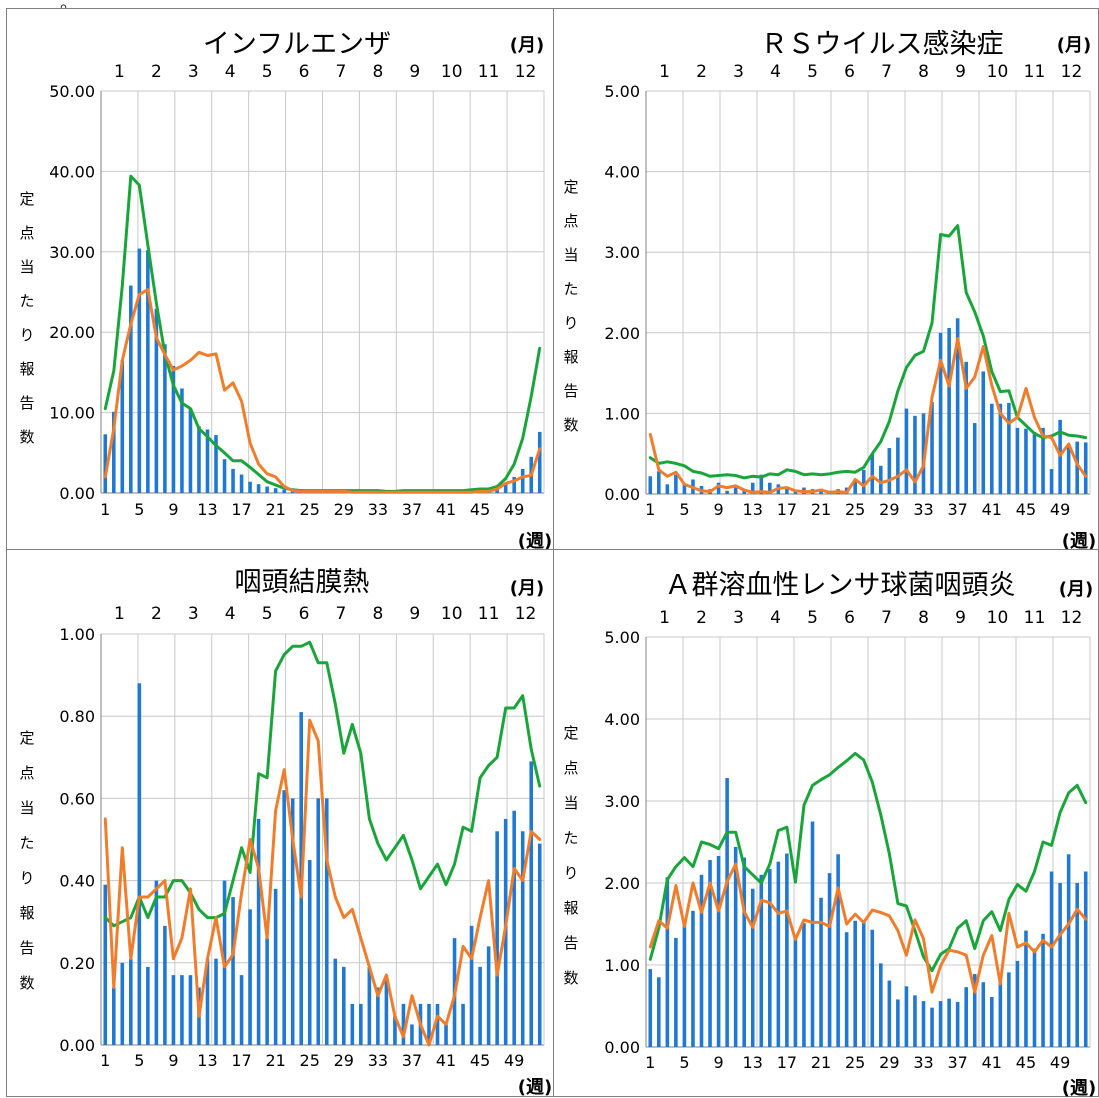  I want to click on x-tick-label: 5, so click(684, 1062).